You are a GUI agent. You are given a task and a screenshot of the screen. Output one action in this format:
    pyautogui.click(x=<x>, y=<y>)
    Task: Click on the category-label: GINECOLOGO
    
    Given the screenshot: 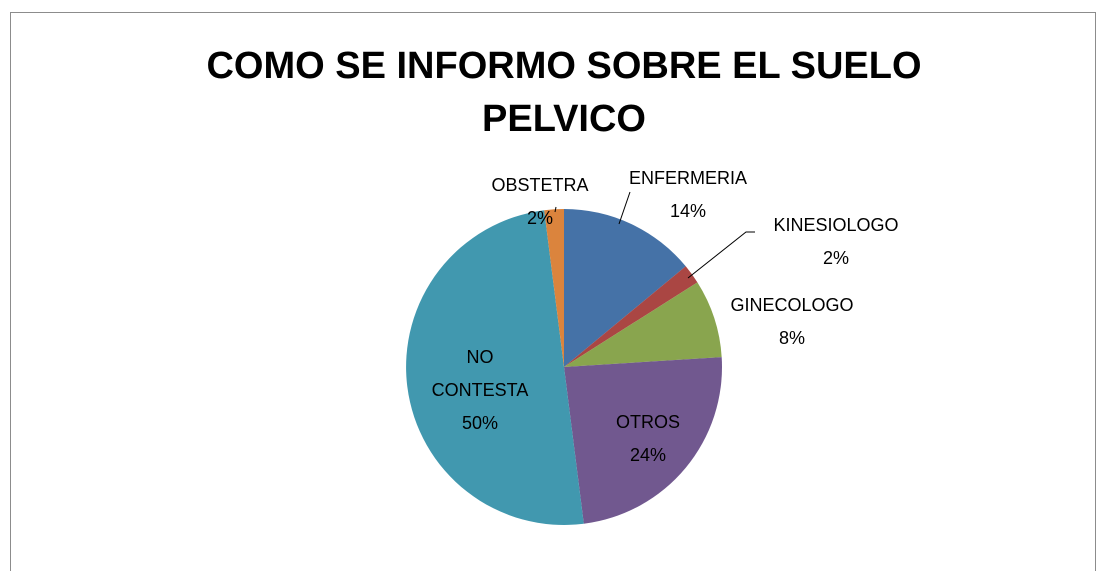 What is the action you would take?
    pyautogui.click(x=792, y=305)
    